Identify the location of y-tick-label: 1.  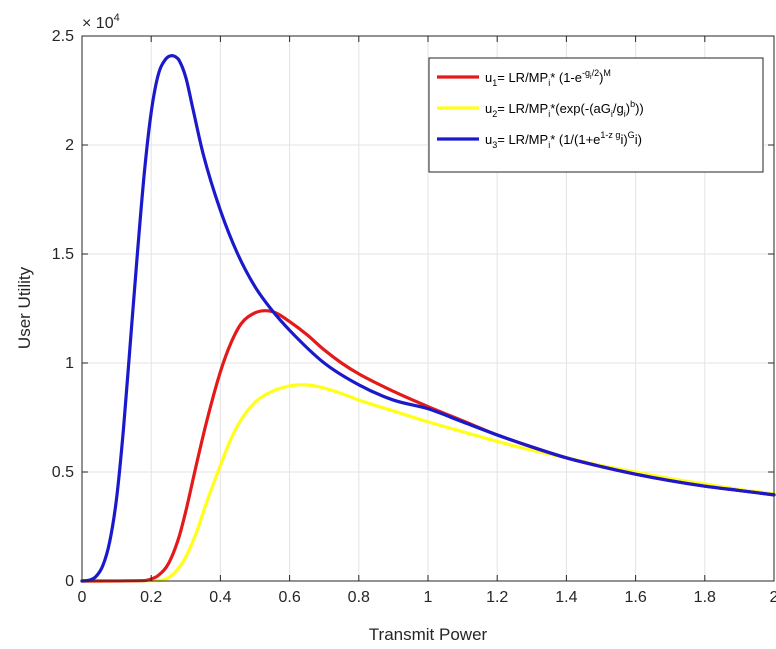
(69, 363).